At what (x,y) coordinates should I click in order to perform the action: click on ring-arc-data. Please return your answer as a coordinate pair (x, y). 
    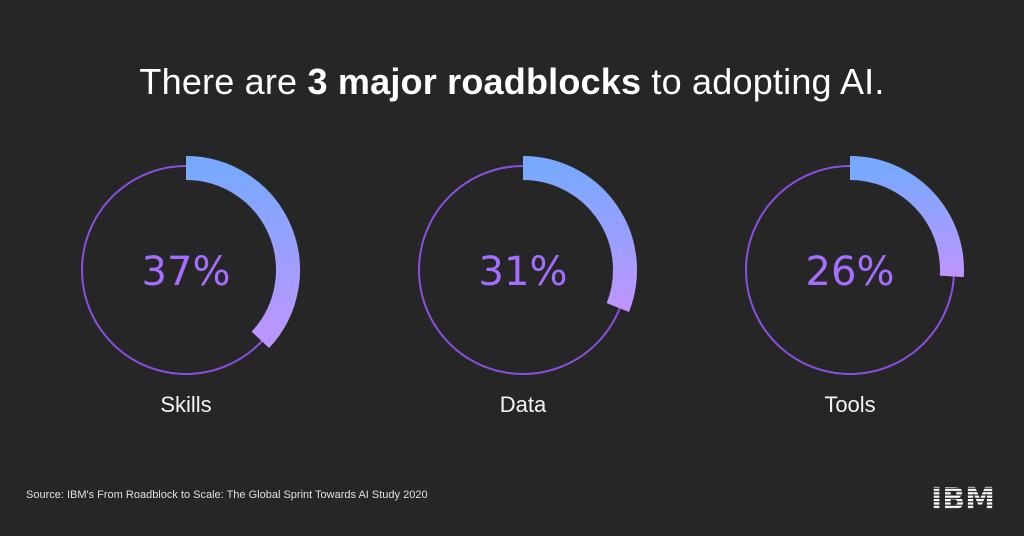
    Looking at the image, I should click on (579, 234).